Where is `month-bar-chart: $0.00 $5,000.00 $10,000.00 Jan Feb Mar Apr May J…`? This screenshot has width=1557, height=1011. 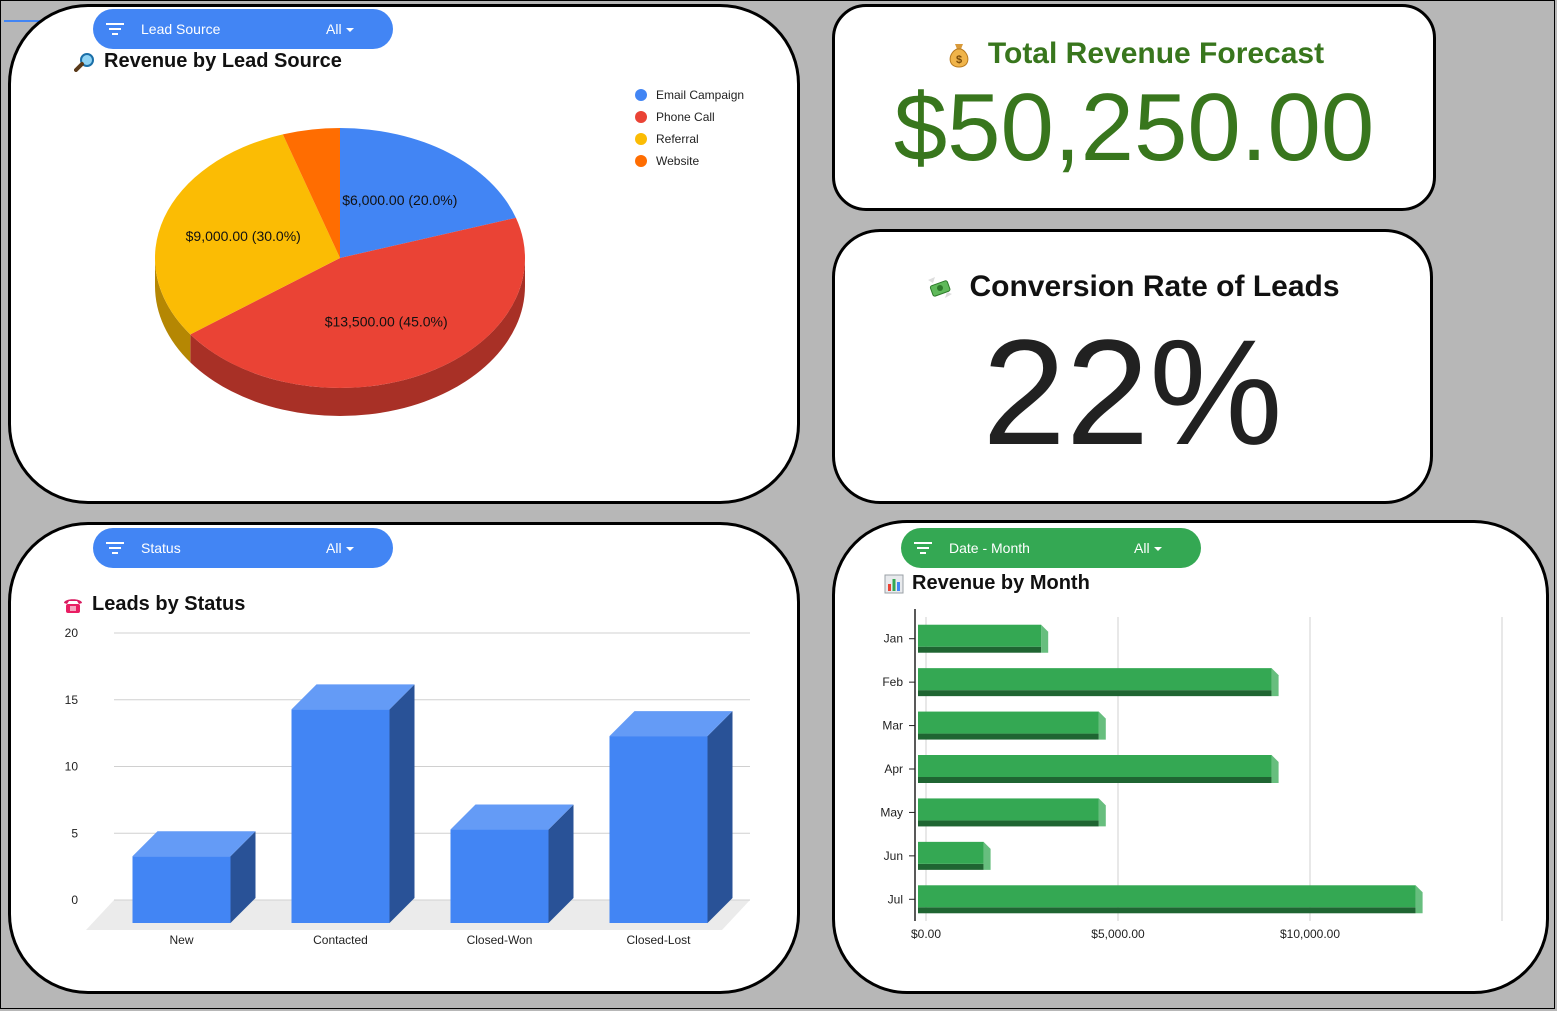 month-bar-chart: $0.00 $5,000.00 $10,000.00 Jan Feb Mar Apr May J… is located at coordinates (1191, 775).